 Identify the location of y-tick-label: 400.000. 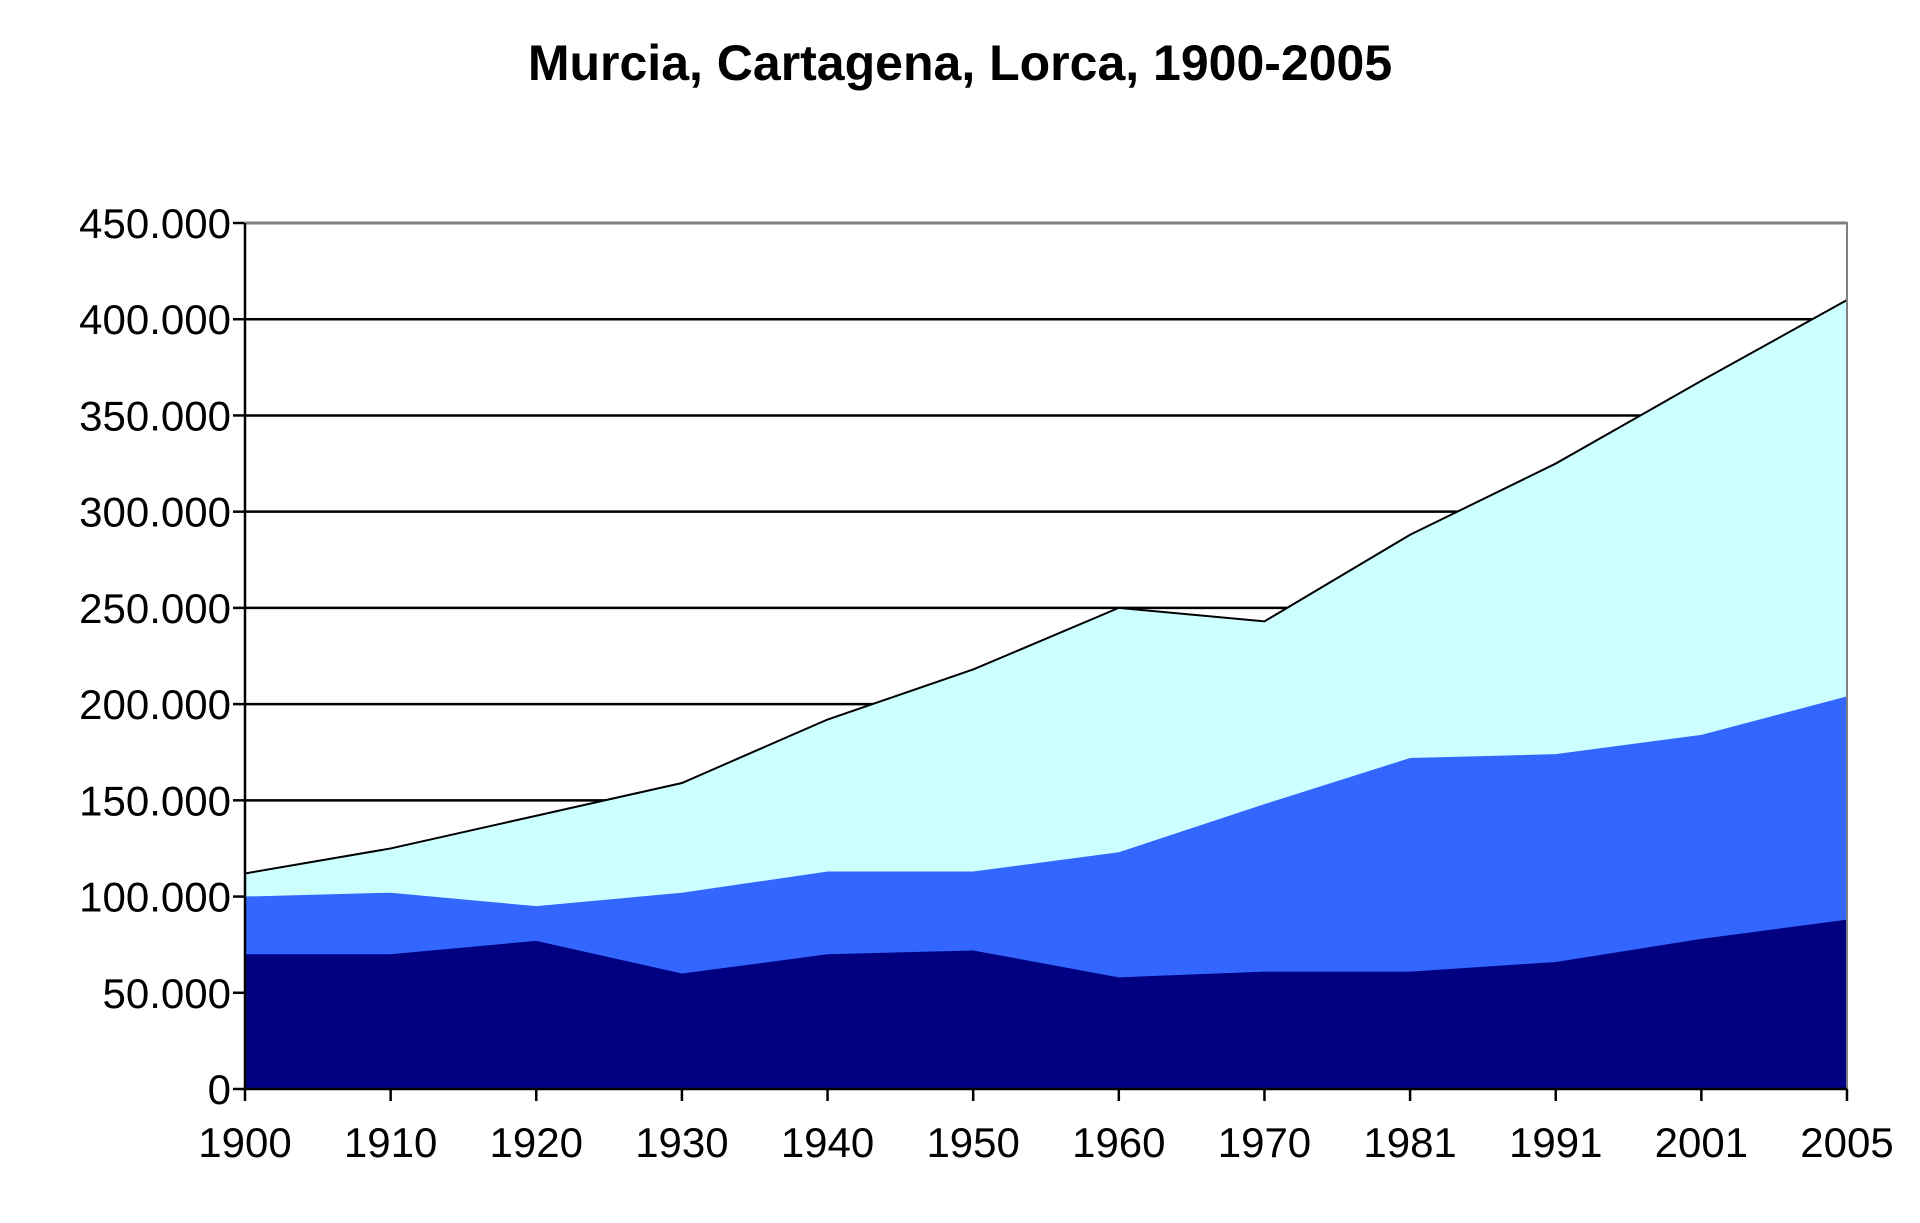
(155, 319).